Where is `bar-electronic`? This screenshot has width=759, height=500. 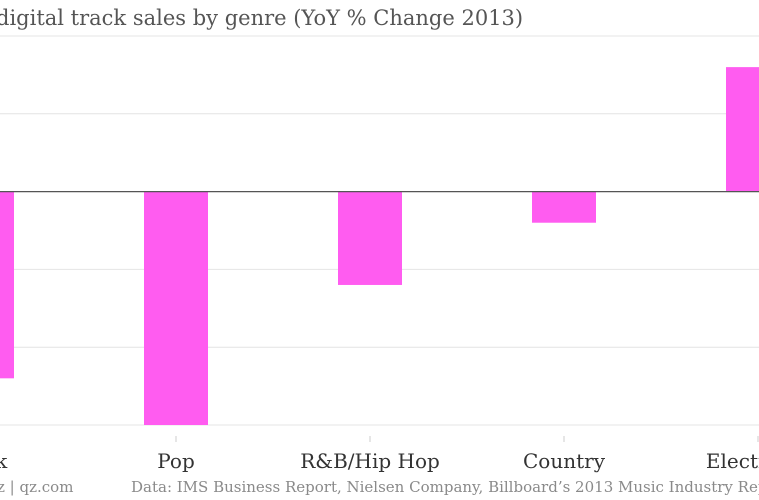
bar-electronic is located at coordinates (742, 129).